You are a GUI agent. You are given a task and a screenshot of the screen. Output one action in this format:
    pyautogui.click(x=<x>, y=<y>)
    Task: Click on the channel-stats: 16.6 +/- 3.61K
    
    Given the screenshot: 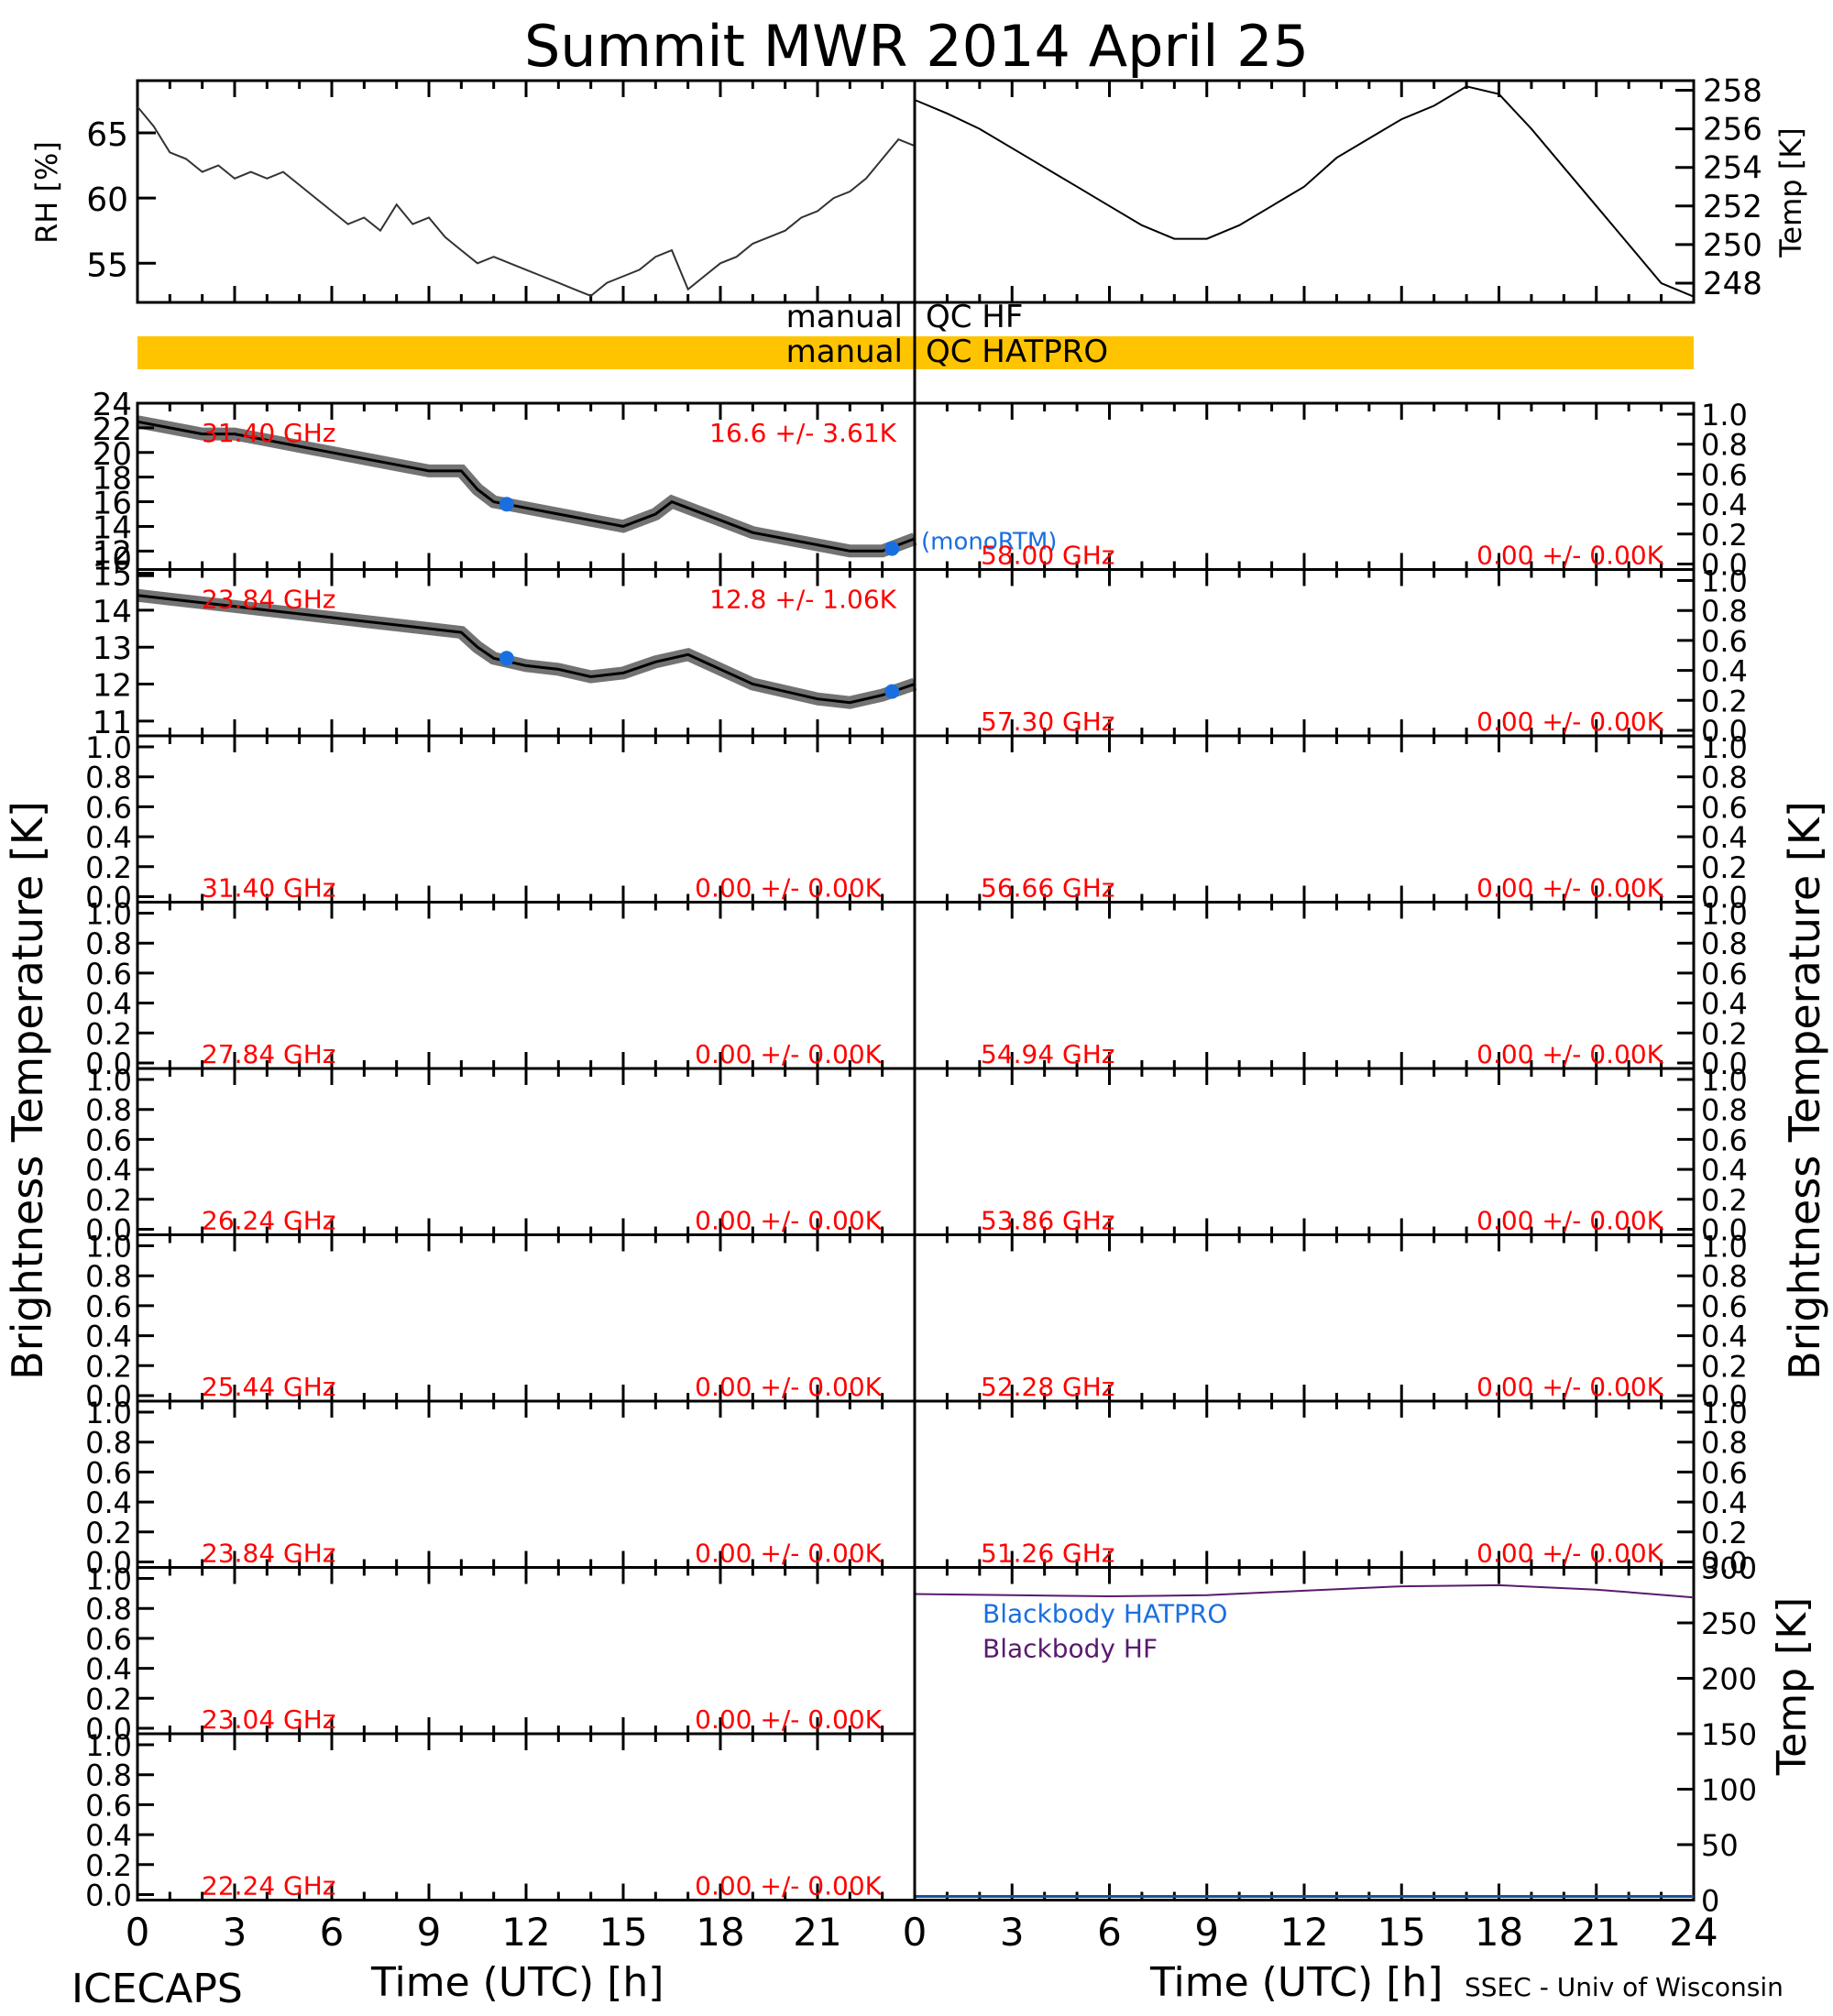 What is the action you would take?
    pyautogui.click(x=802, y=433)
    